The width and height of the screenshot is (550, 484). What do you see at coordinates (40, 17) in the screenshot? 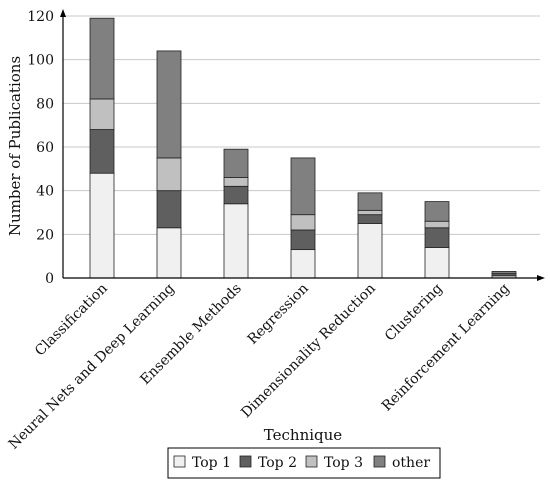
I see `y-tick-label: 120` at bounding box center [40, 17].